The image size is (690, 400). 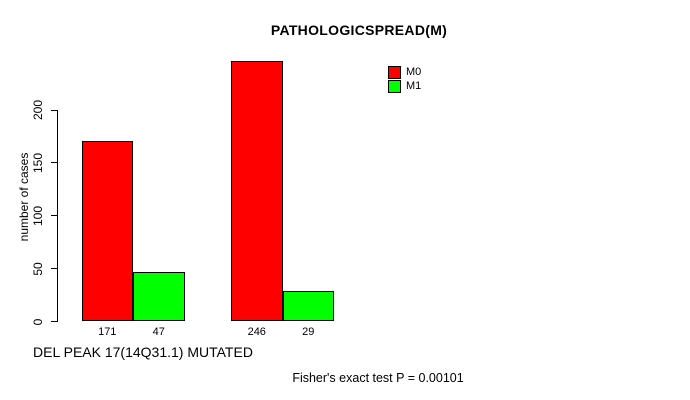 I want to click on x-axis-label: DEL PEAK 17(14Q31.1) MUTATED, so click(x=143, y=352).